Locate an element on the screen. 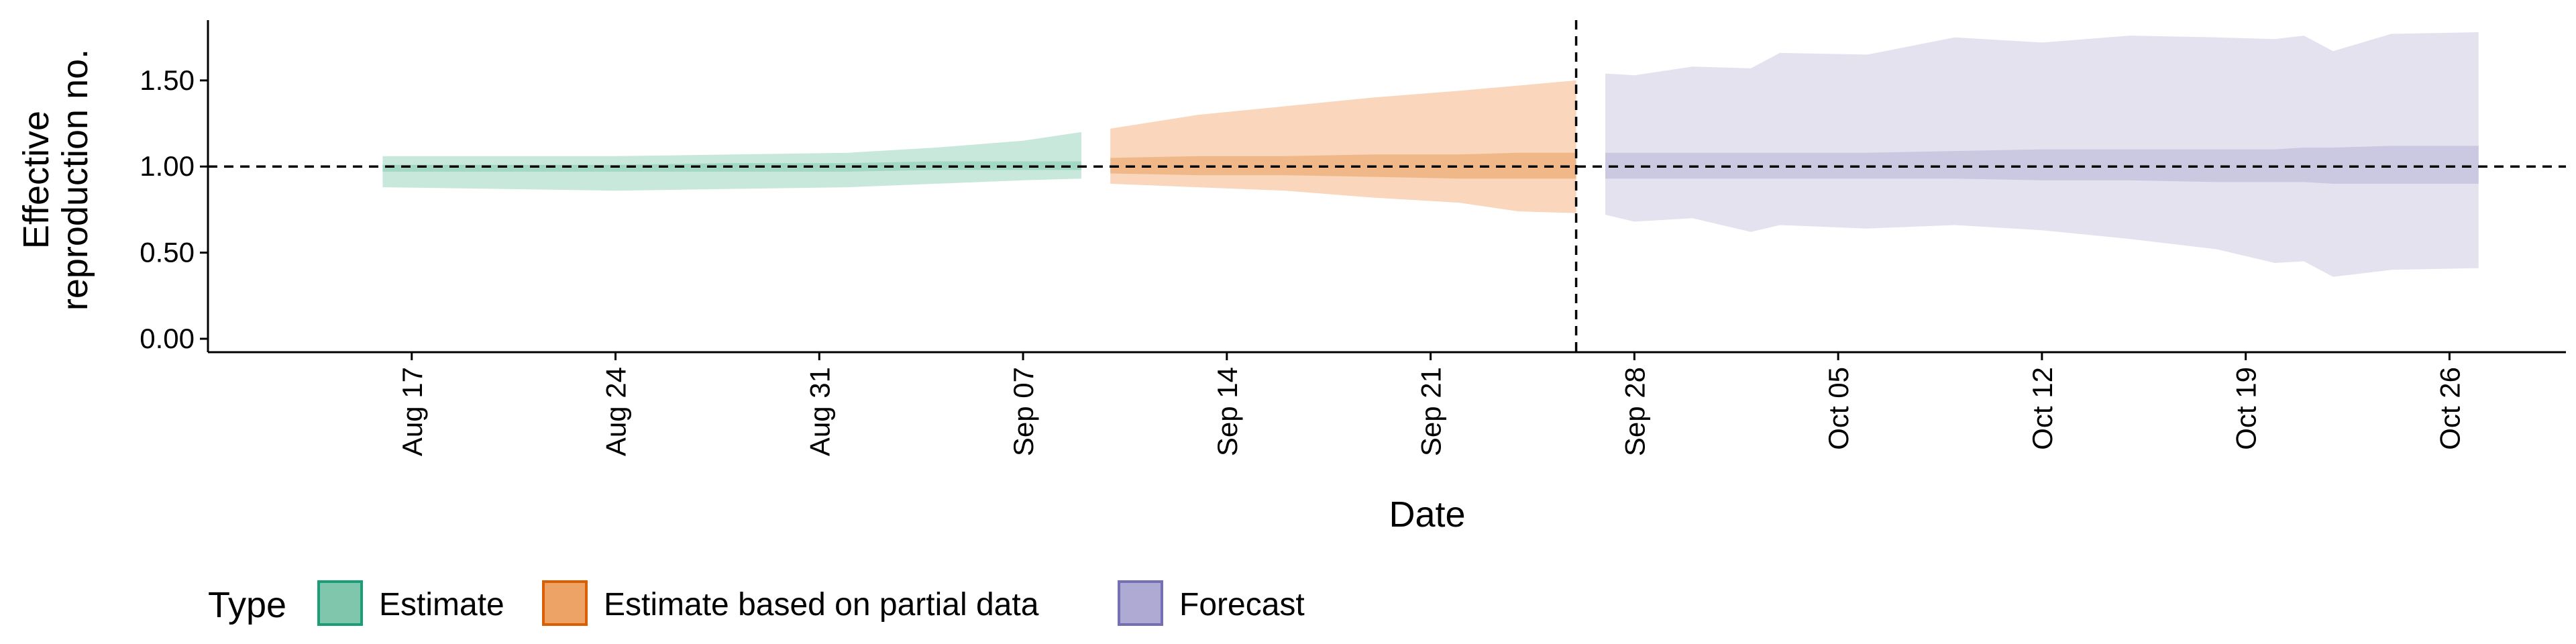 Image resolution: width=2576 pixels, height=644 pixels. x-tick-label: Aug 17 is located at coordinates (412, 411).